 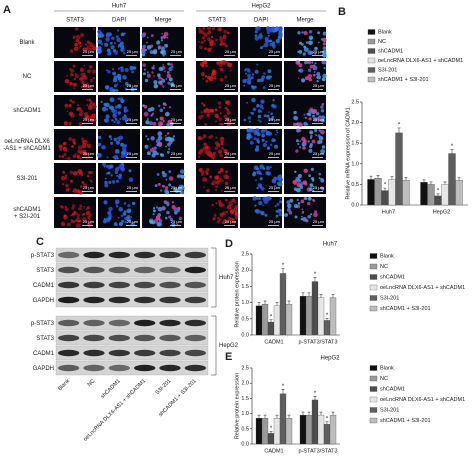 What do you see at coordinates (92, 383) in the screenshot?
I see `lane-label: NC` at bounding box center [92, 383].